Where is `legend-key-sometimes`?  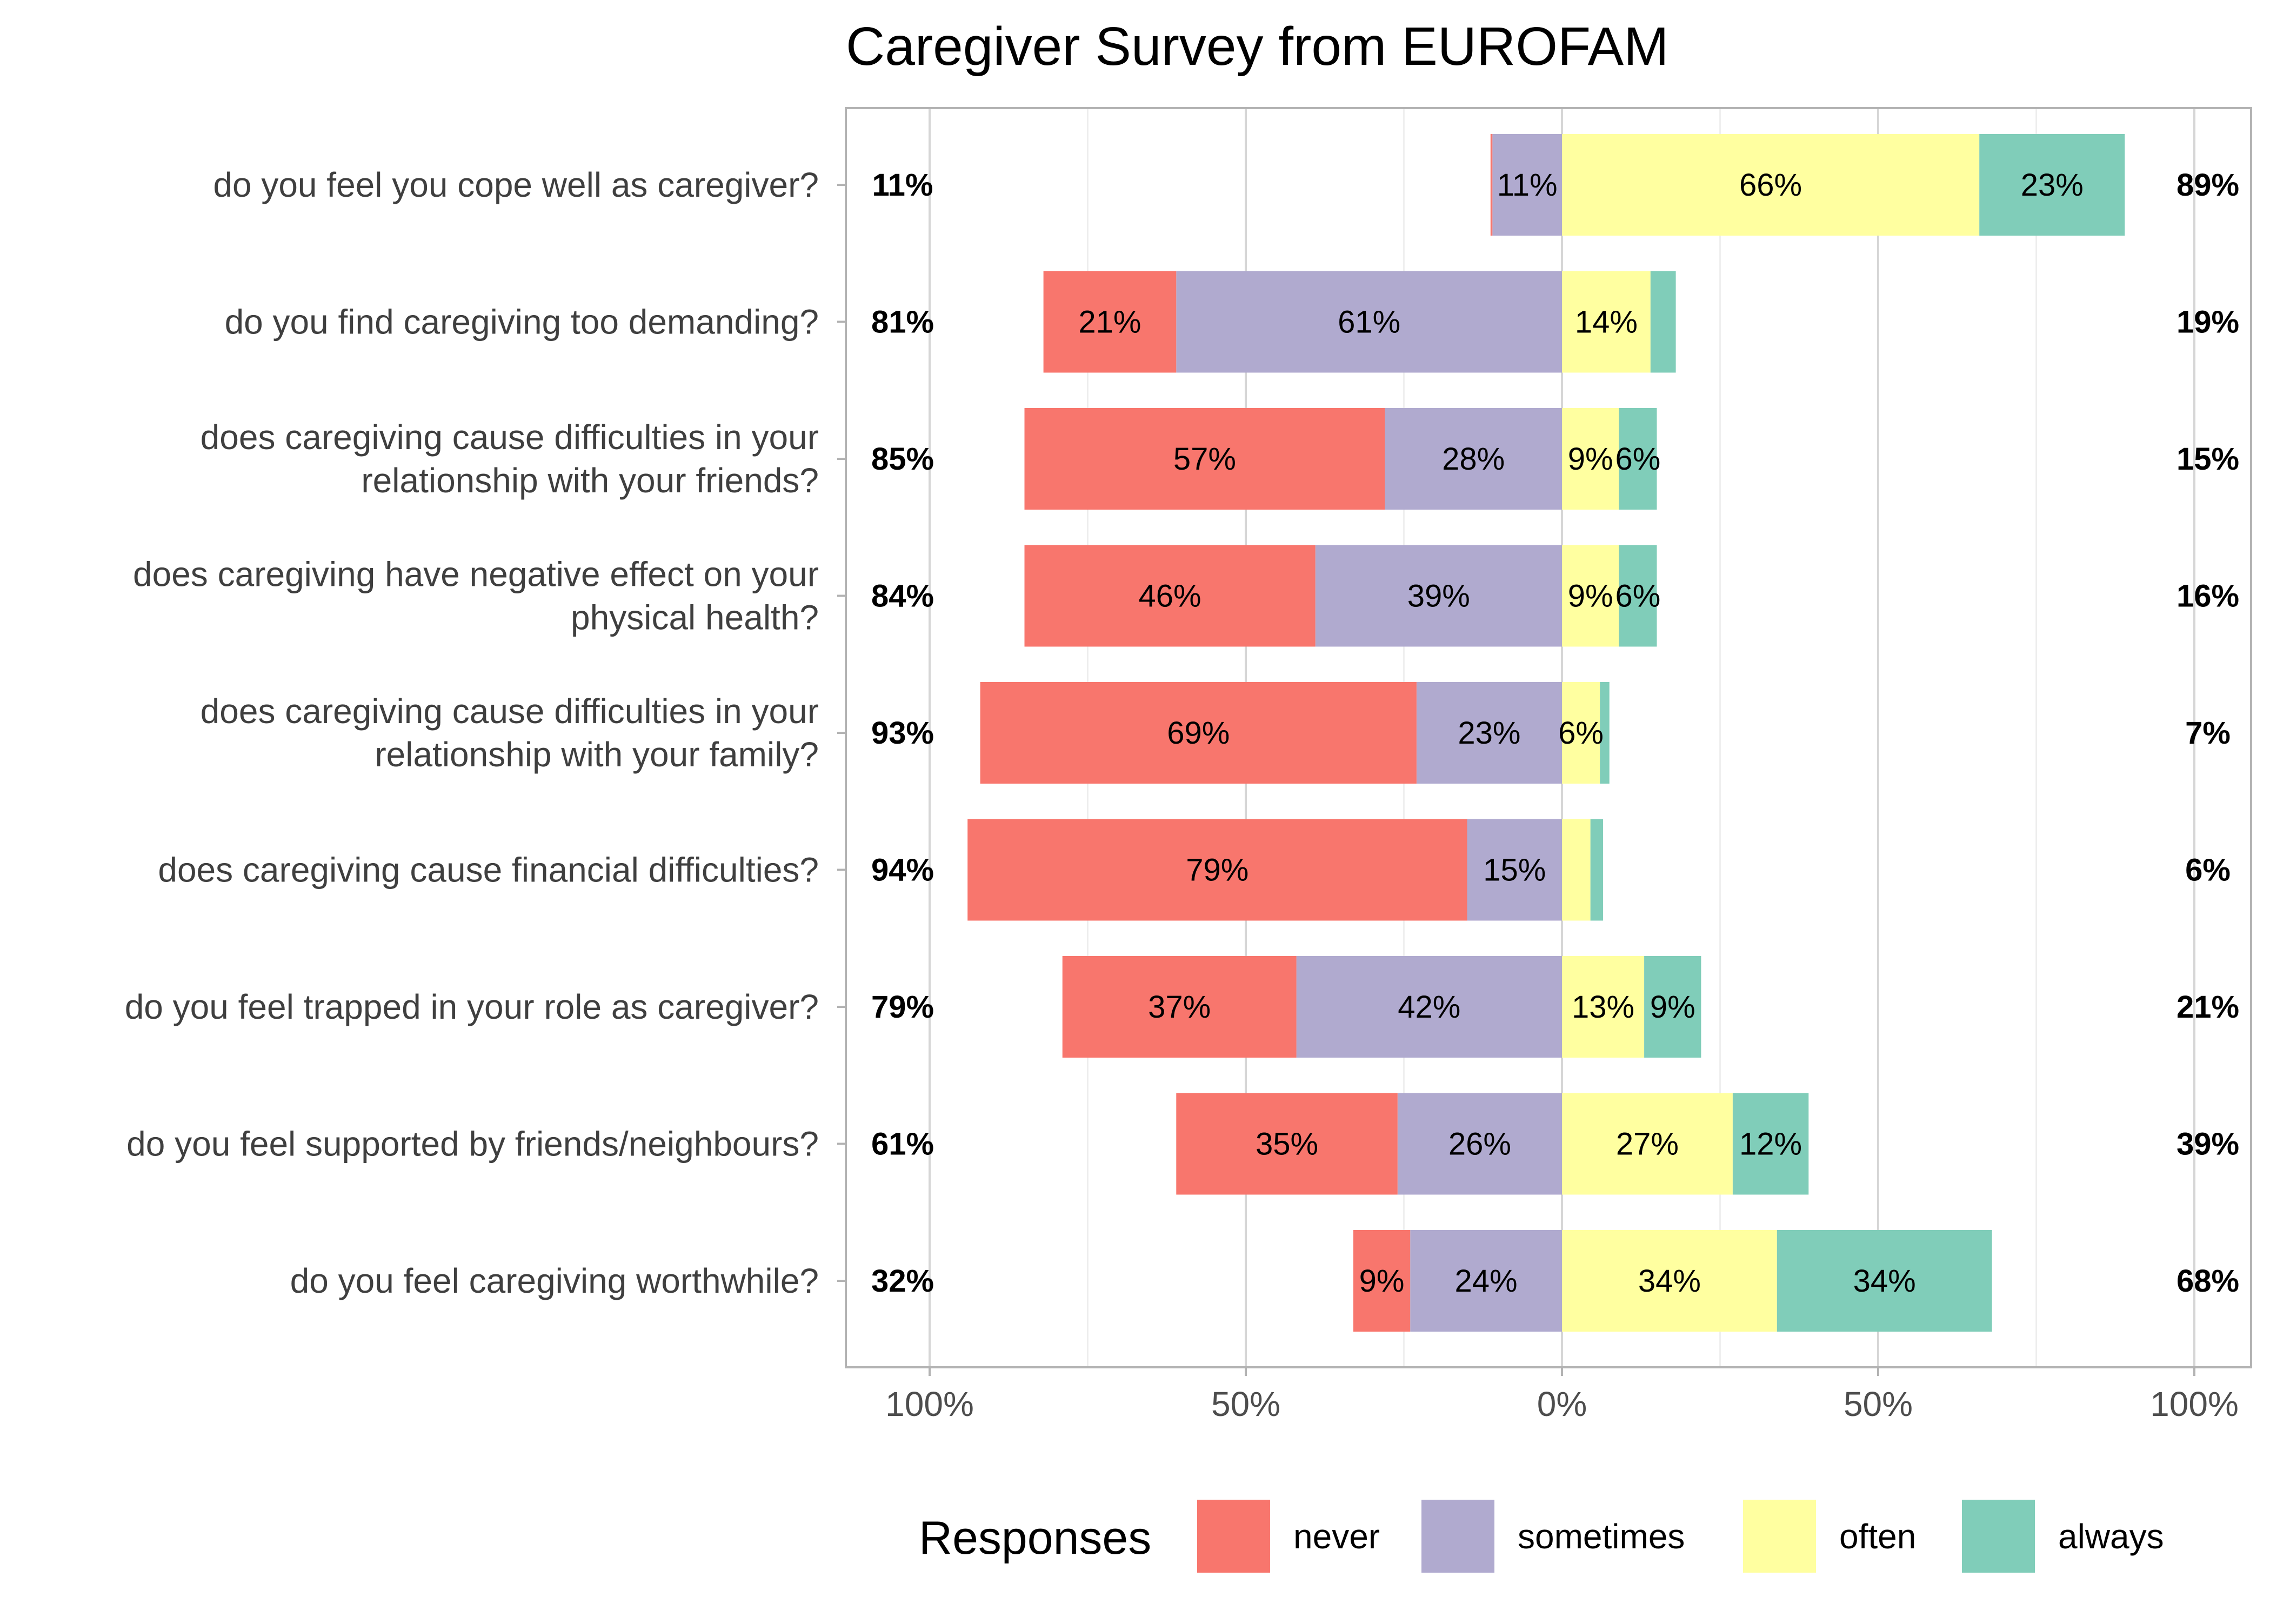 legend-key-sometimes is located at coordinates (1457, 1536).